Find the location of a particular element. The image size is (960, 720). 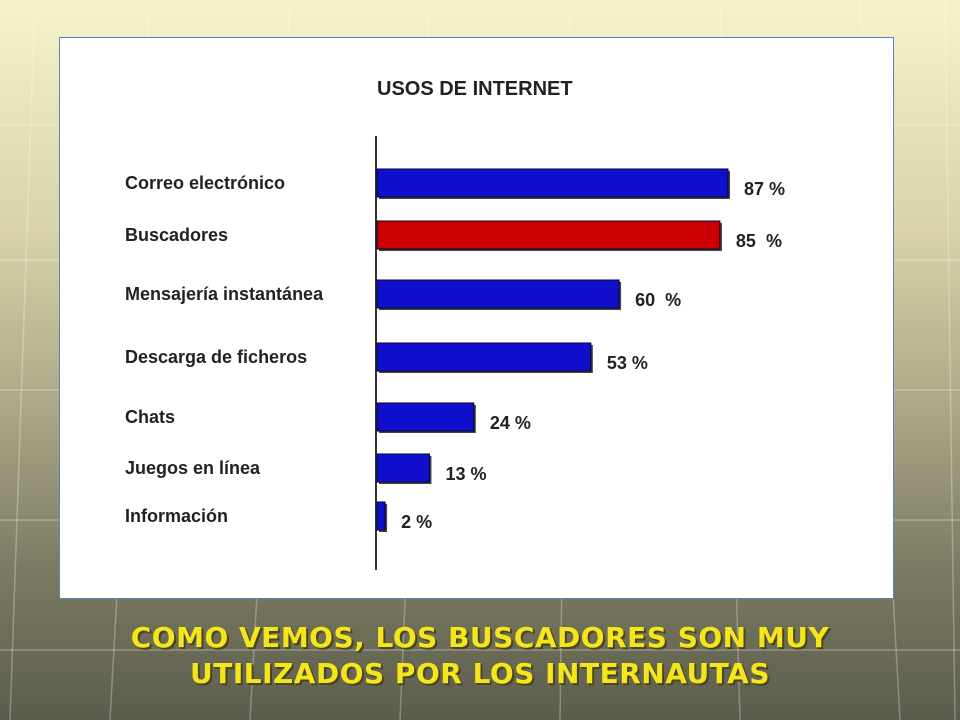

category-label: Información is located at coordinates (176, 516).